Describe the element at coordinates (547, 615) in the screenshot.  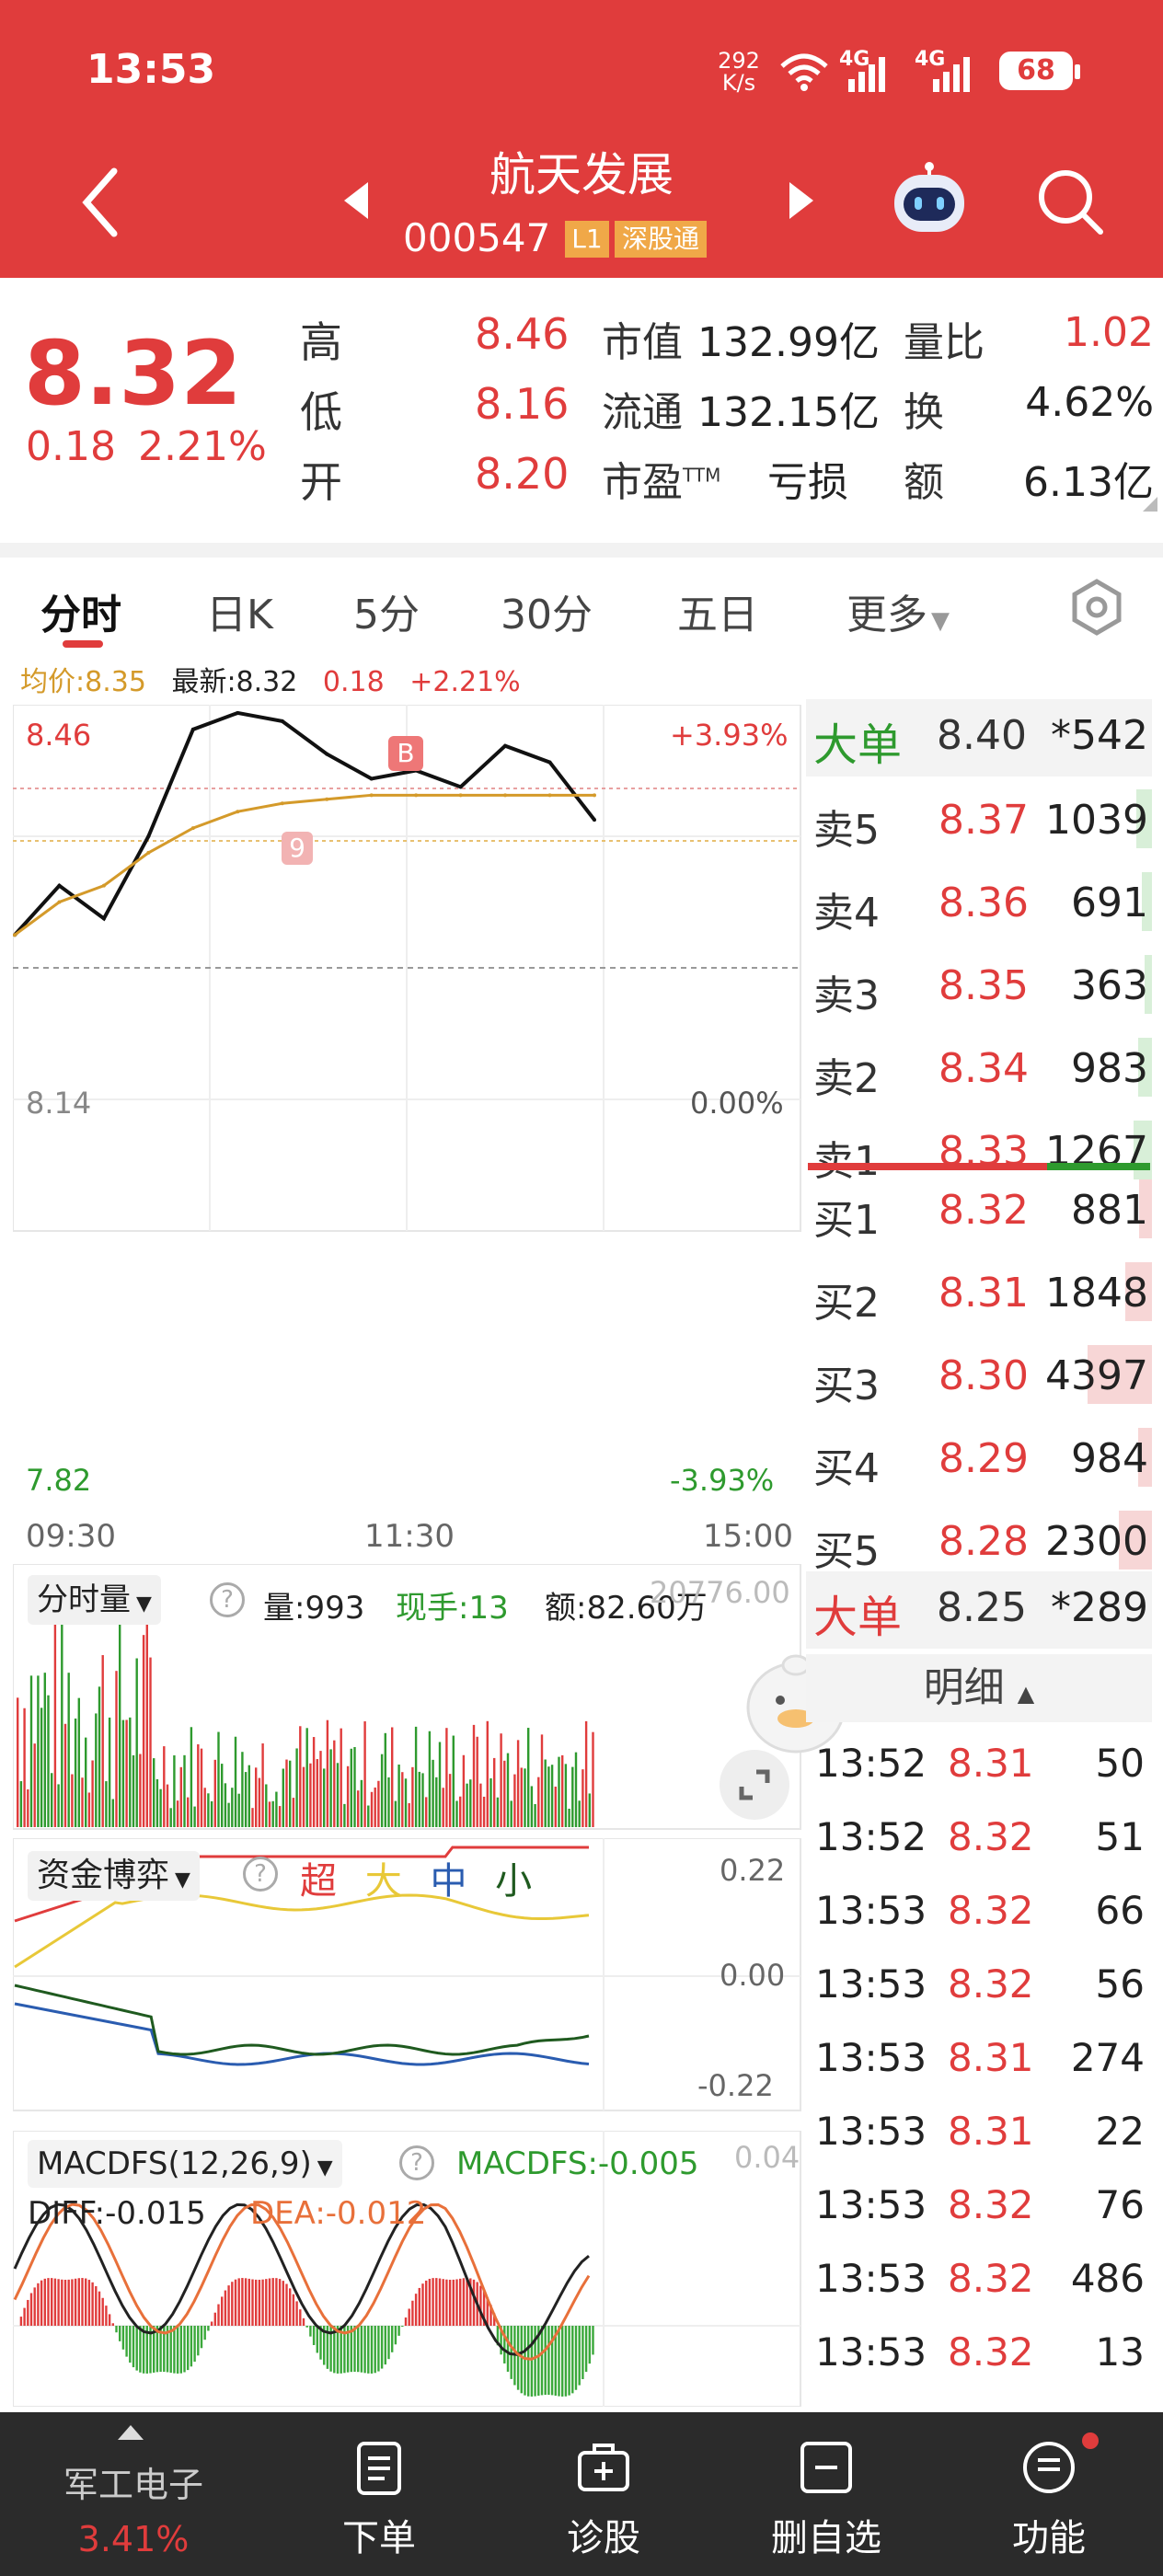
I see `tab-30min: 30分` at that location.